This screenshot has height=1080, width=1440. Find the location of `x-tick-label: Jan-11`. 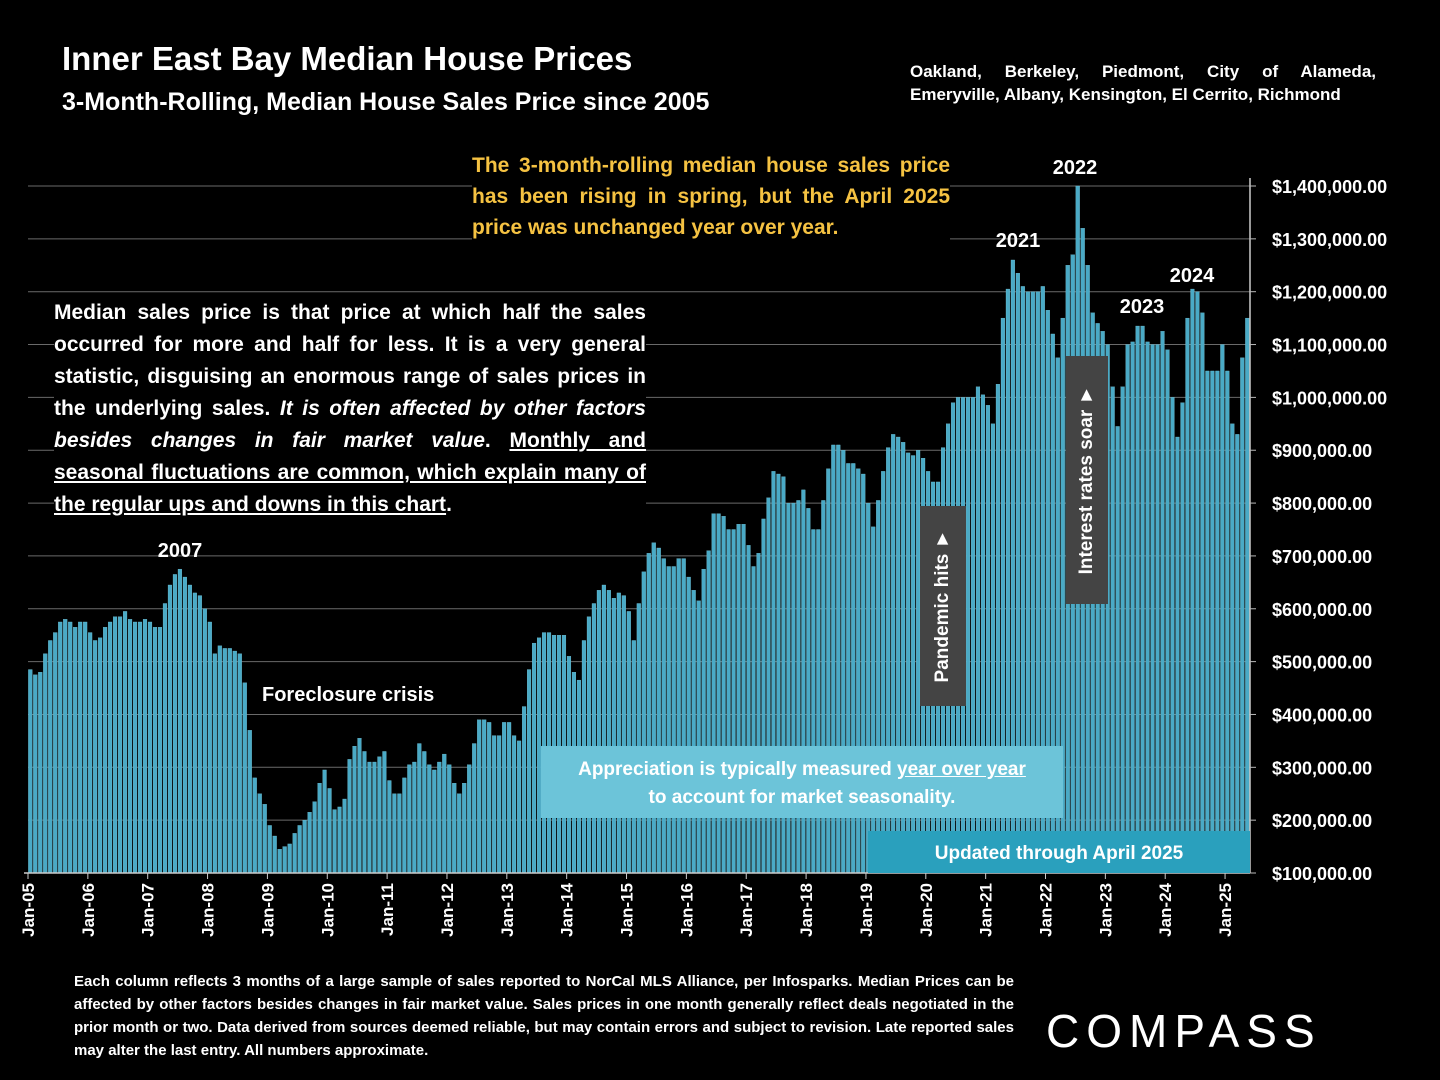

x-tick-label: Jan-11 is located at coordinates (387, 909).